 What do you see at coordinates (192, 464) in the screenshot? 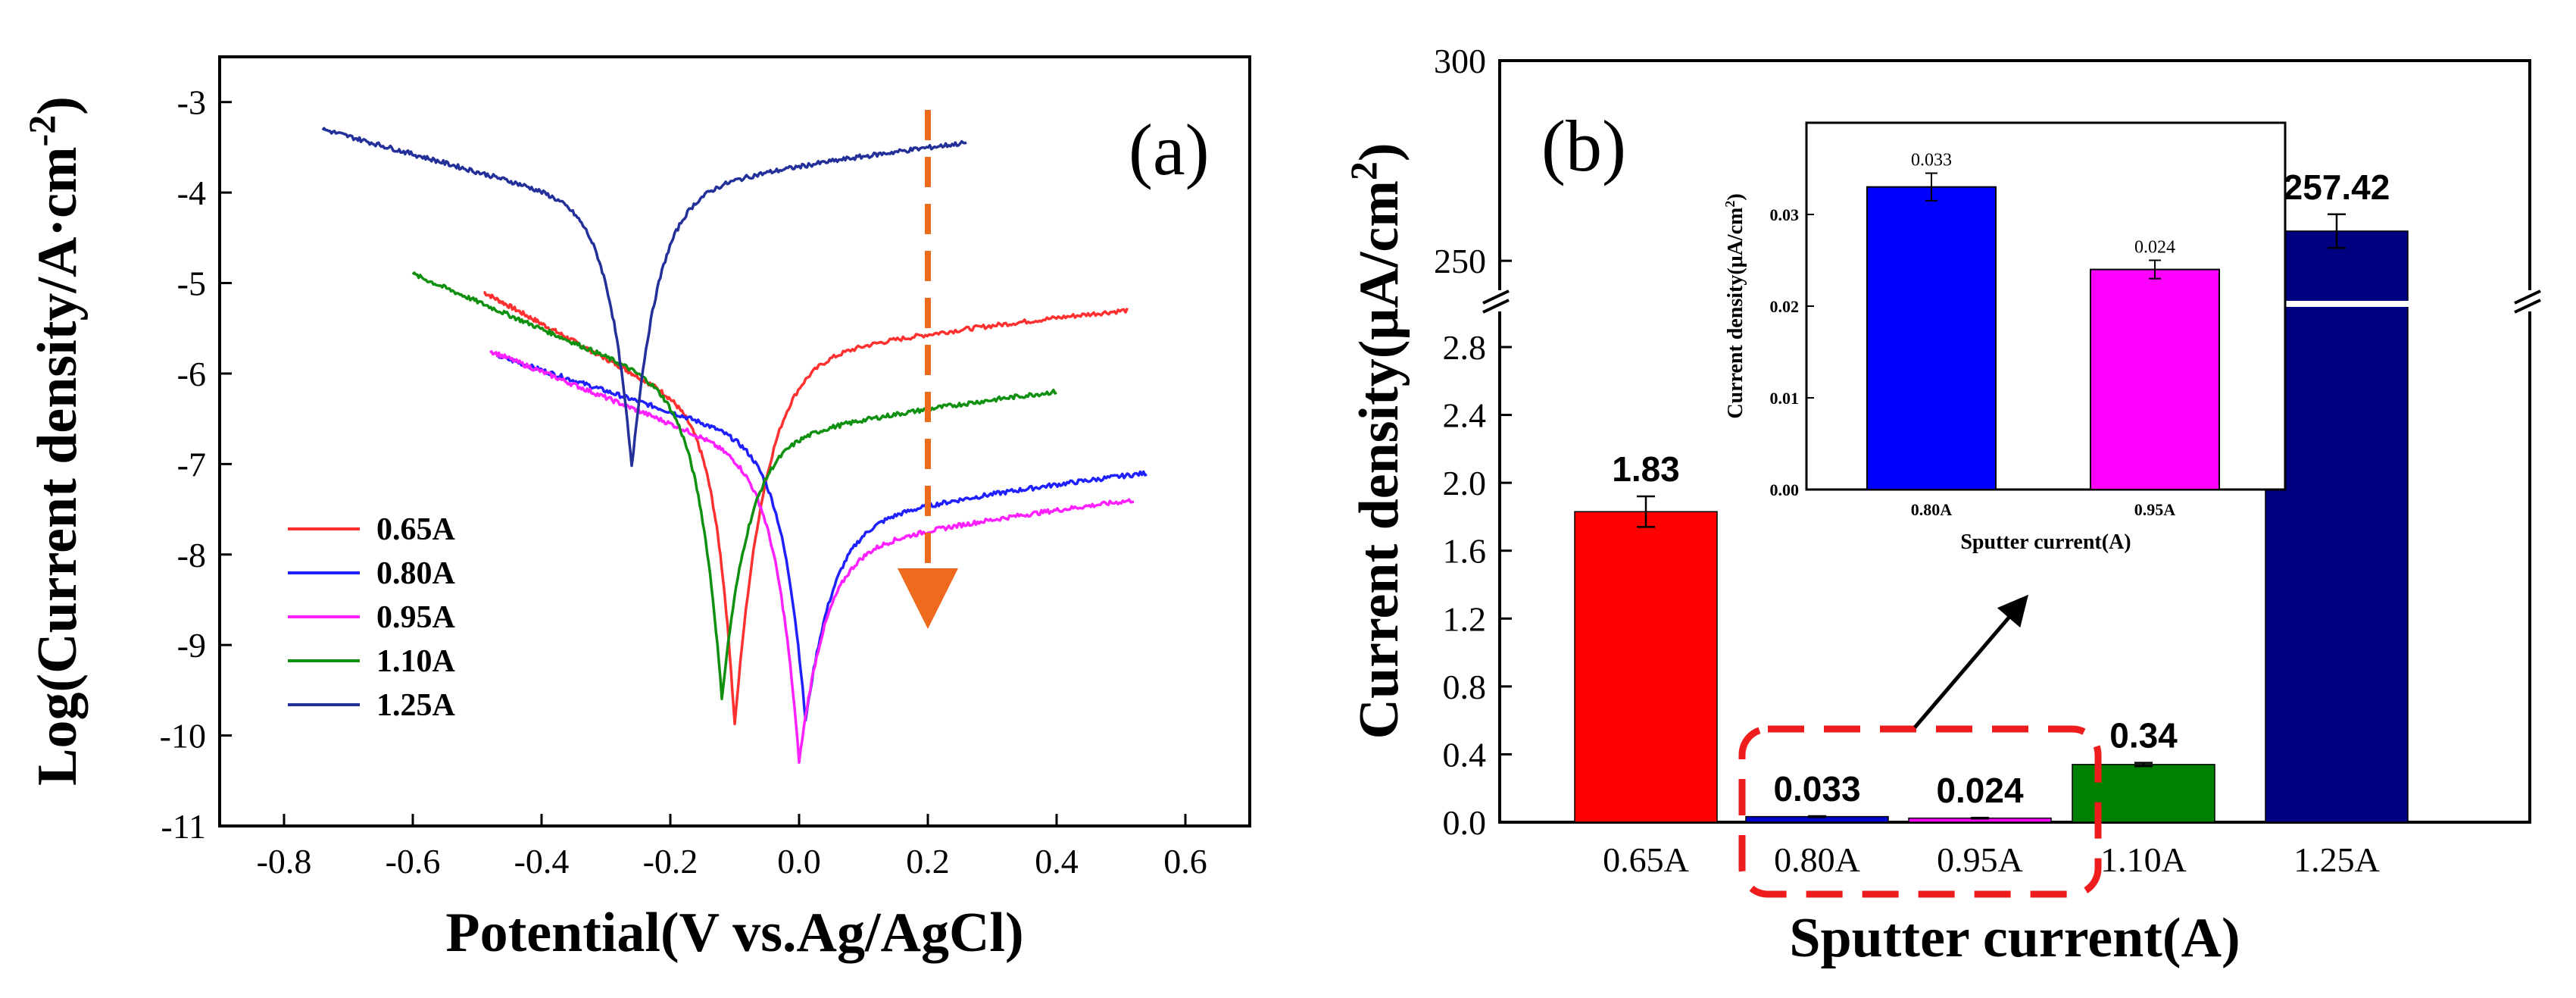
I see `y-tick-label: -7` at bounding box center [192, 464].